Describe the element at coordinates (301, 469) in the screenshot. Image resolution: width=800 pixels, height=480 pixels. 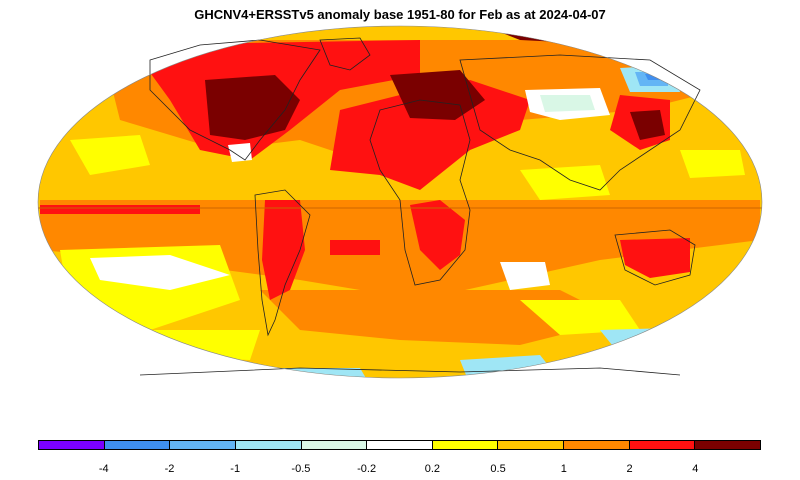
I see `color-scale-tick-label: -0.5` at that location.